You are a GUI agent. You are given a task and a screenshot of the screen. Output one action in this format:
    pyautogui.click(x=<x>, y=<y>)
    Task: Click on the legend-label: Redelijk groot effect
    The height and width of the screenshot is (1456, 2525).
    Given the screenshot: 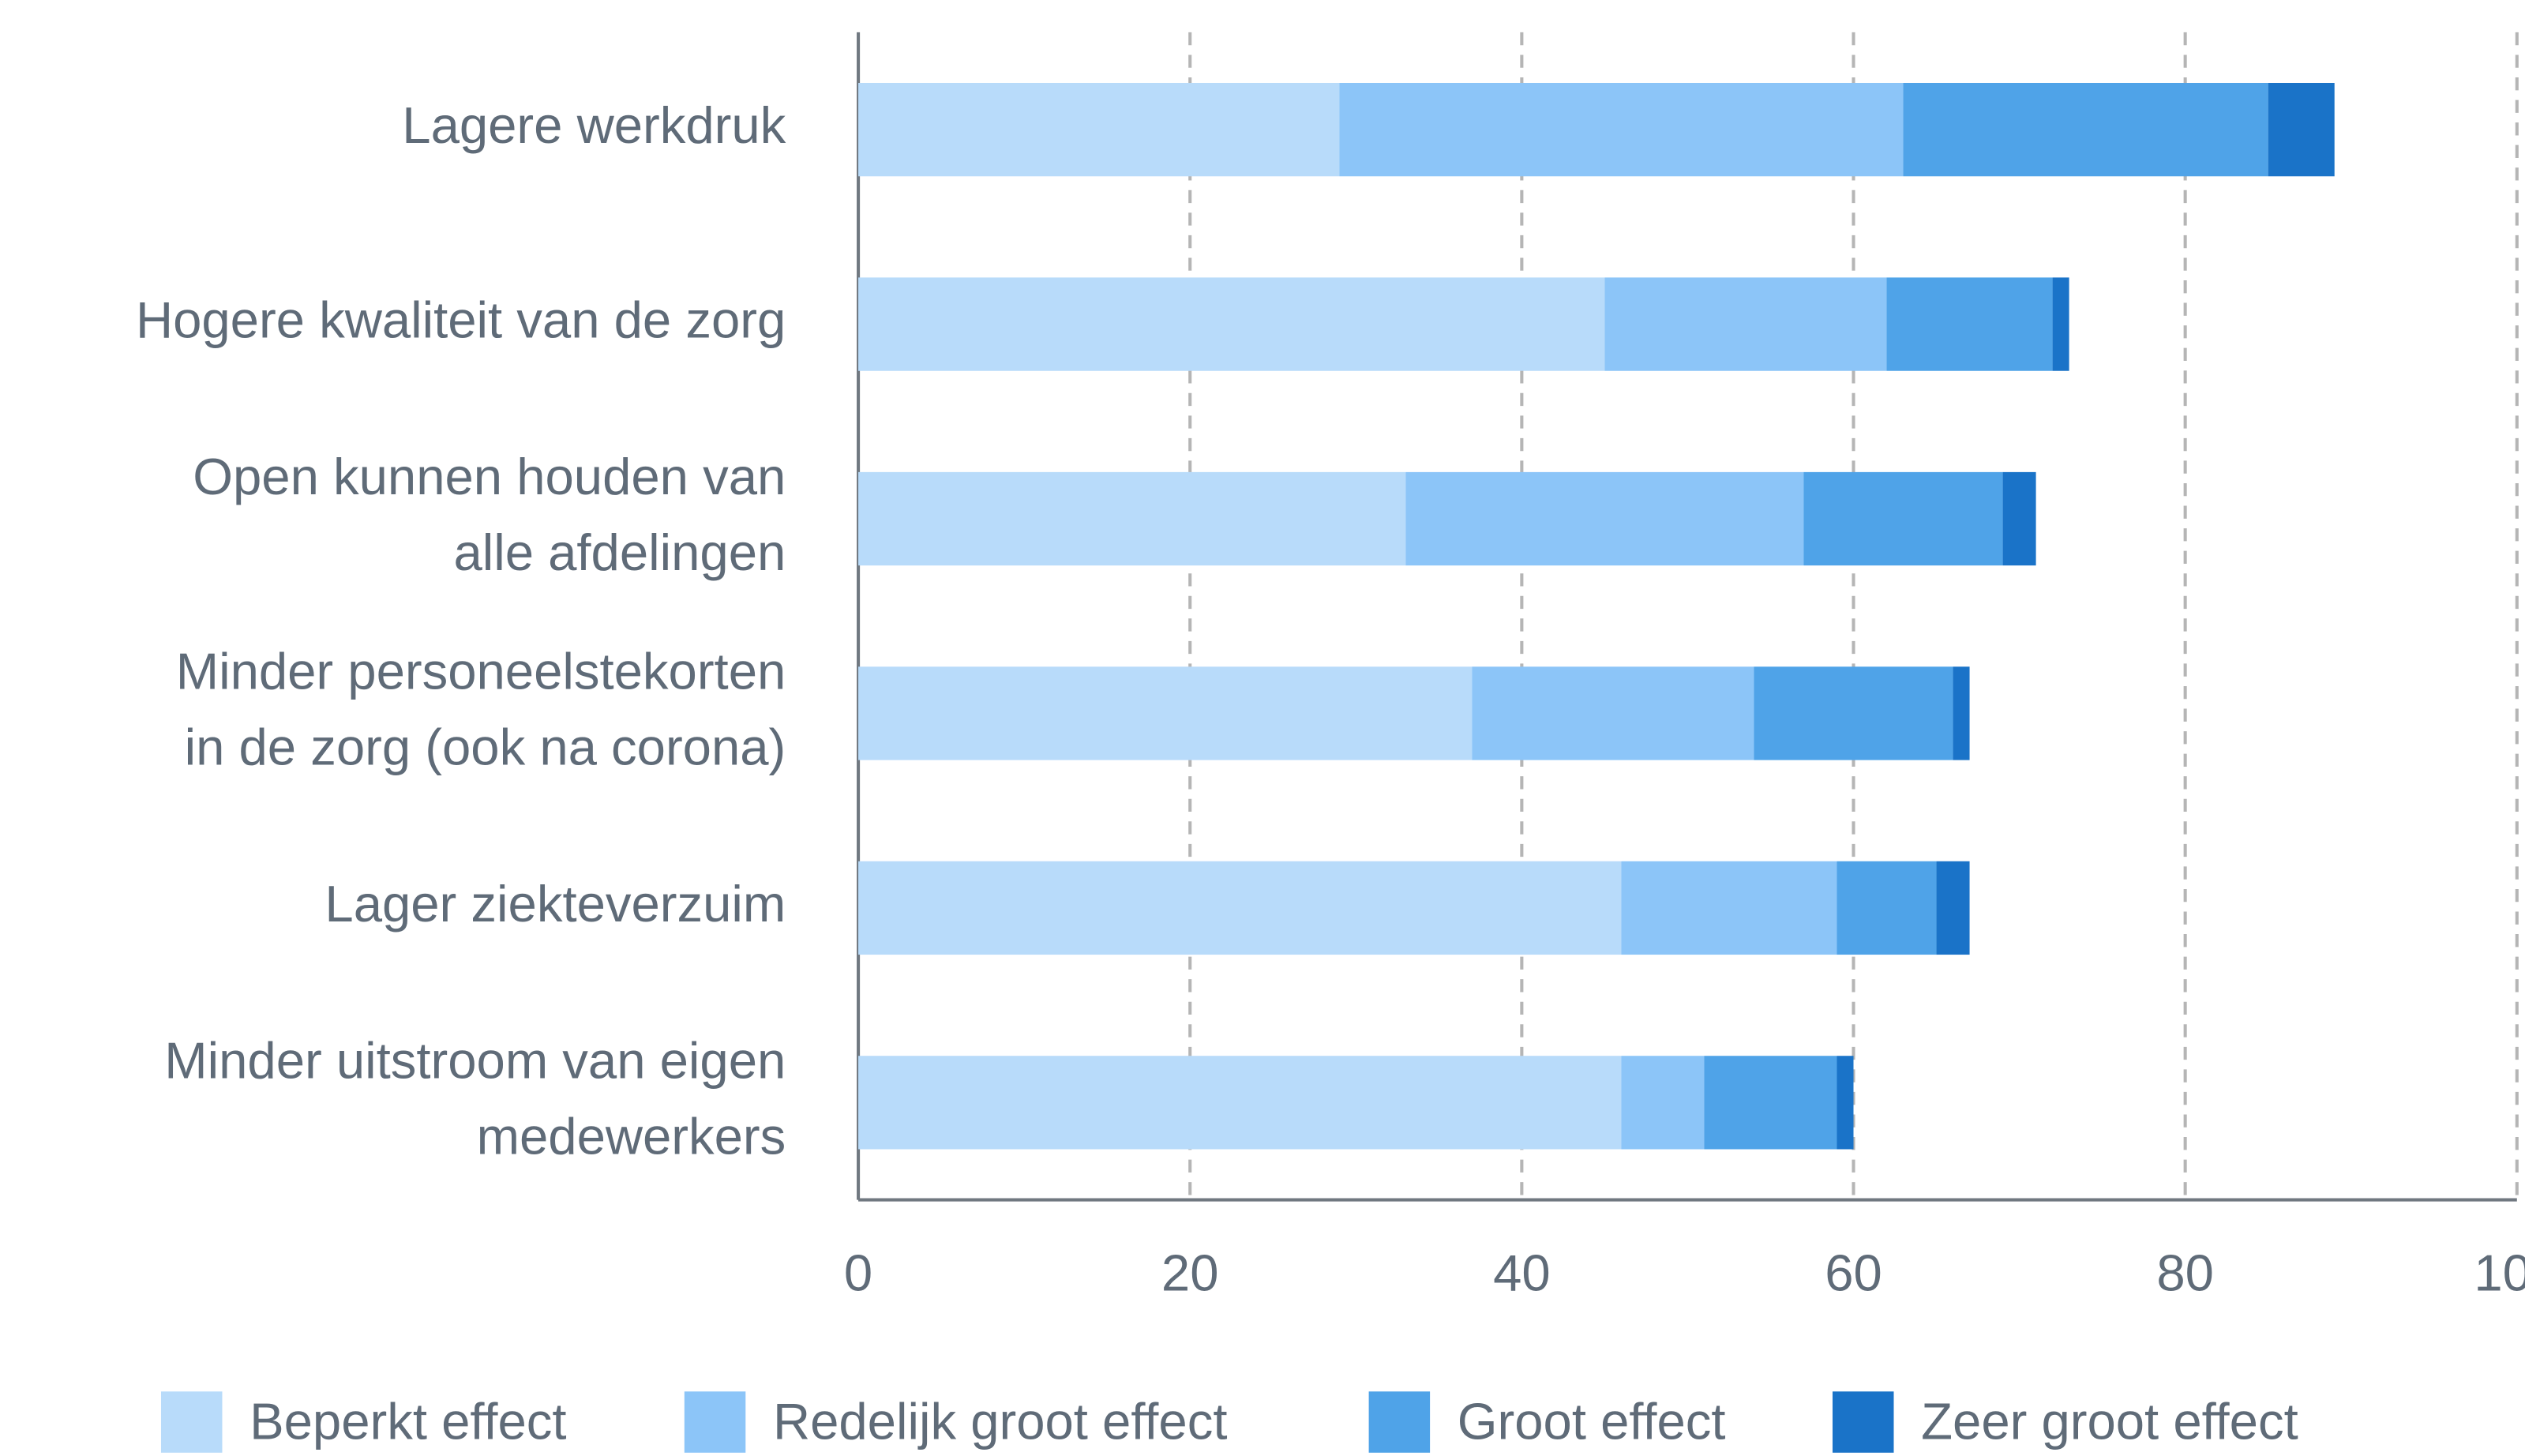 What is the action you would take?
    pyautogui.click(x=1000, y=1421)
    